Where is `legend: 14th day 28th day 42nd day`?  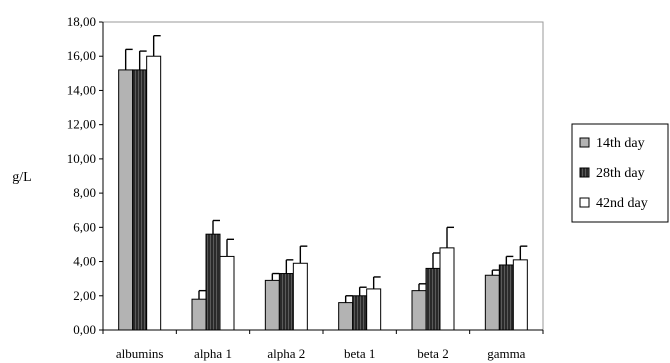
legend: 14th day 28th day 42nd day is located at coordinates (620, 173).